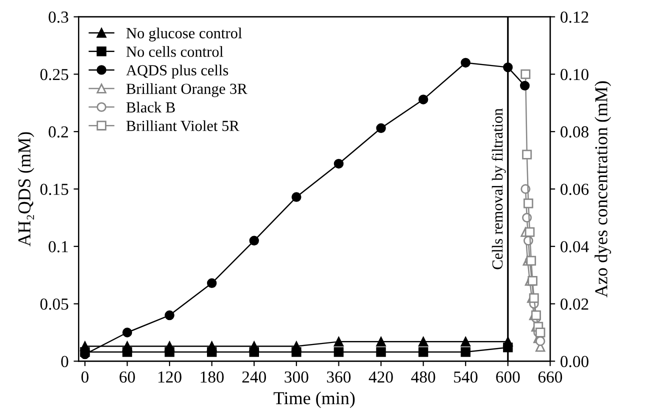 The image size is (655, 420). What do you see at coordinates (54, 190) in the screenshot?
I see `y-tick-label: 0.15` at bounding box center [54, 190].